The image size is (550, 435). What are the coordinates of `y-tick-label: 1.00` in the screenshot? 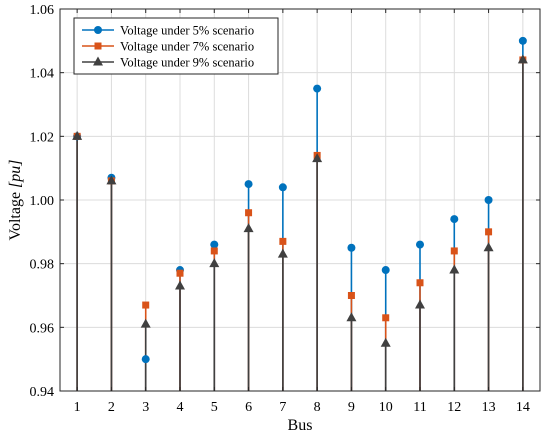 It's located at (42, 201).